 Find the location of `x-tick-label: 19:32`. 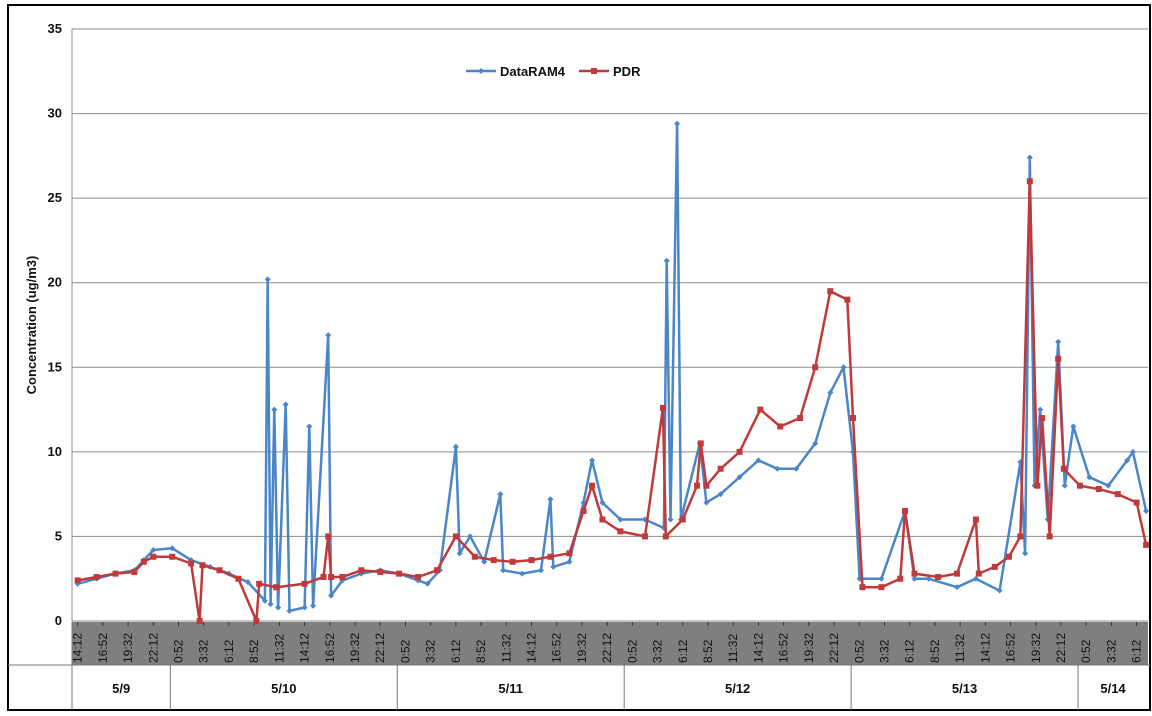

x-tick-label: 19:32 is located at coordinates (582, 648).